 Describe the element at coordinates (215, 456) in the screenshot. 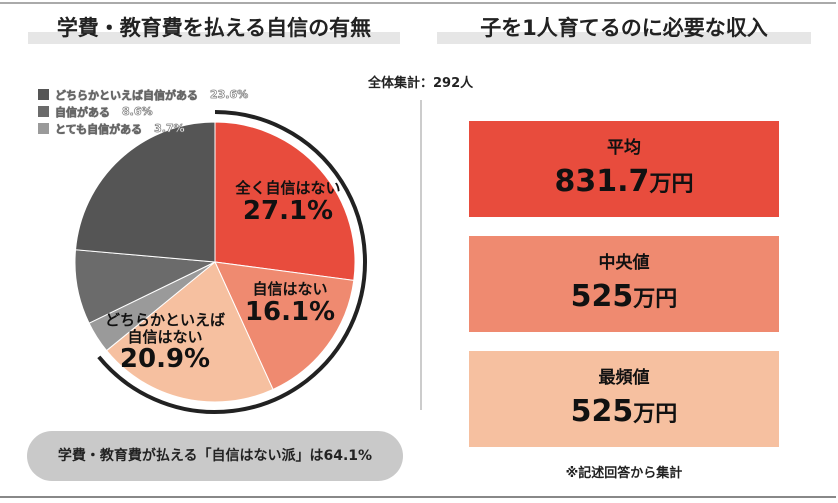

I see `summary-pill: 学費・教育費が払える「自信はない派」は64.1%` at that location.